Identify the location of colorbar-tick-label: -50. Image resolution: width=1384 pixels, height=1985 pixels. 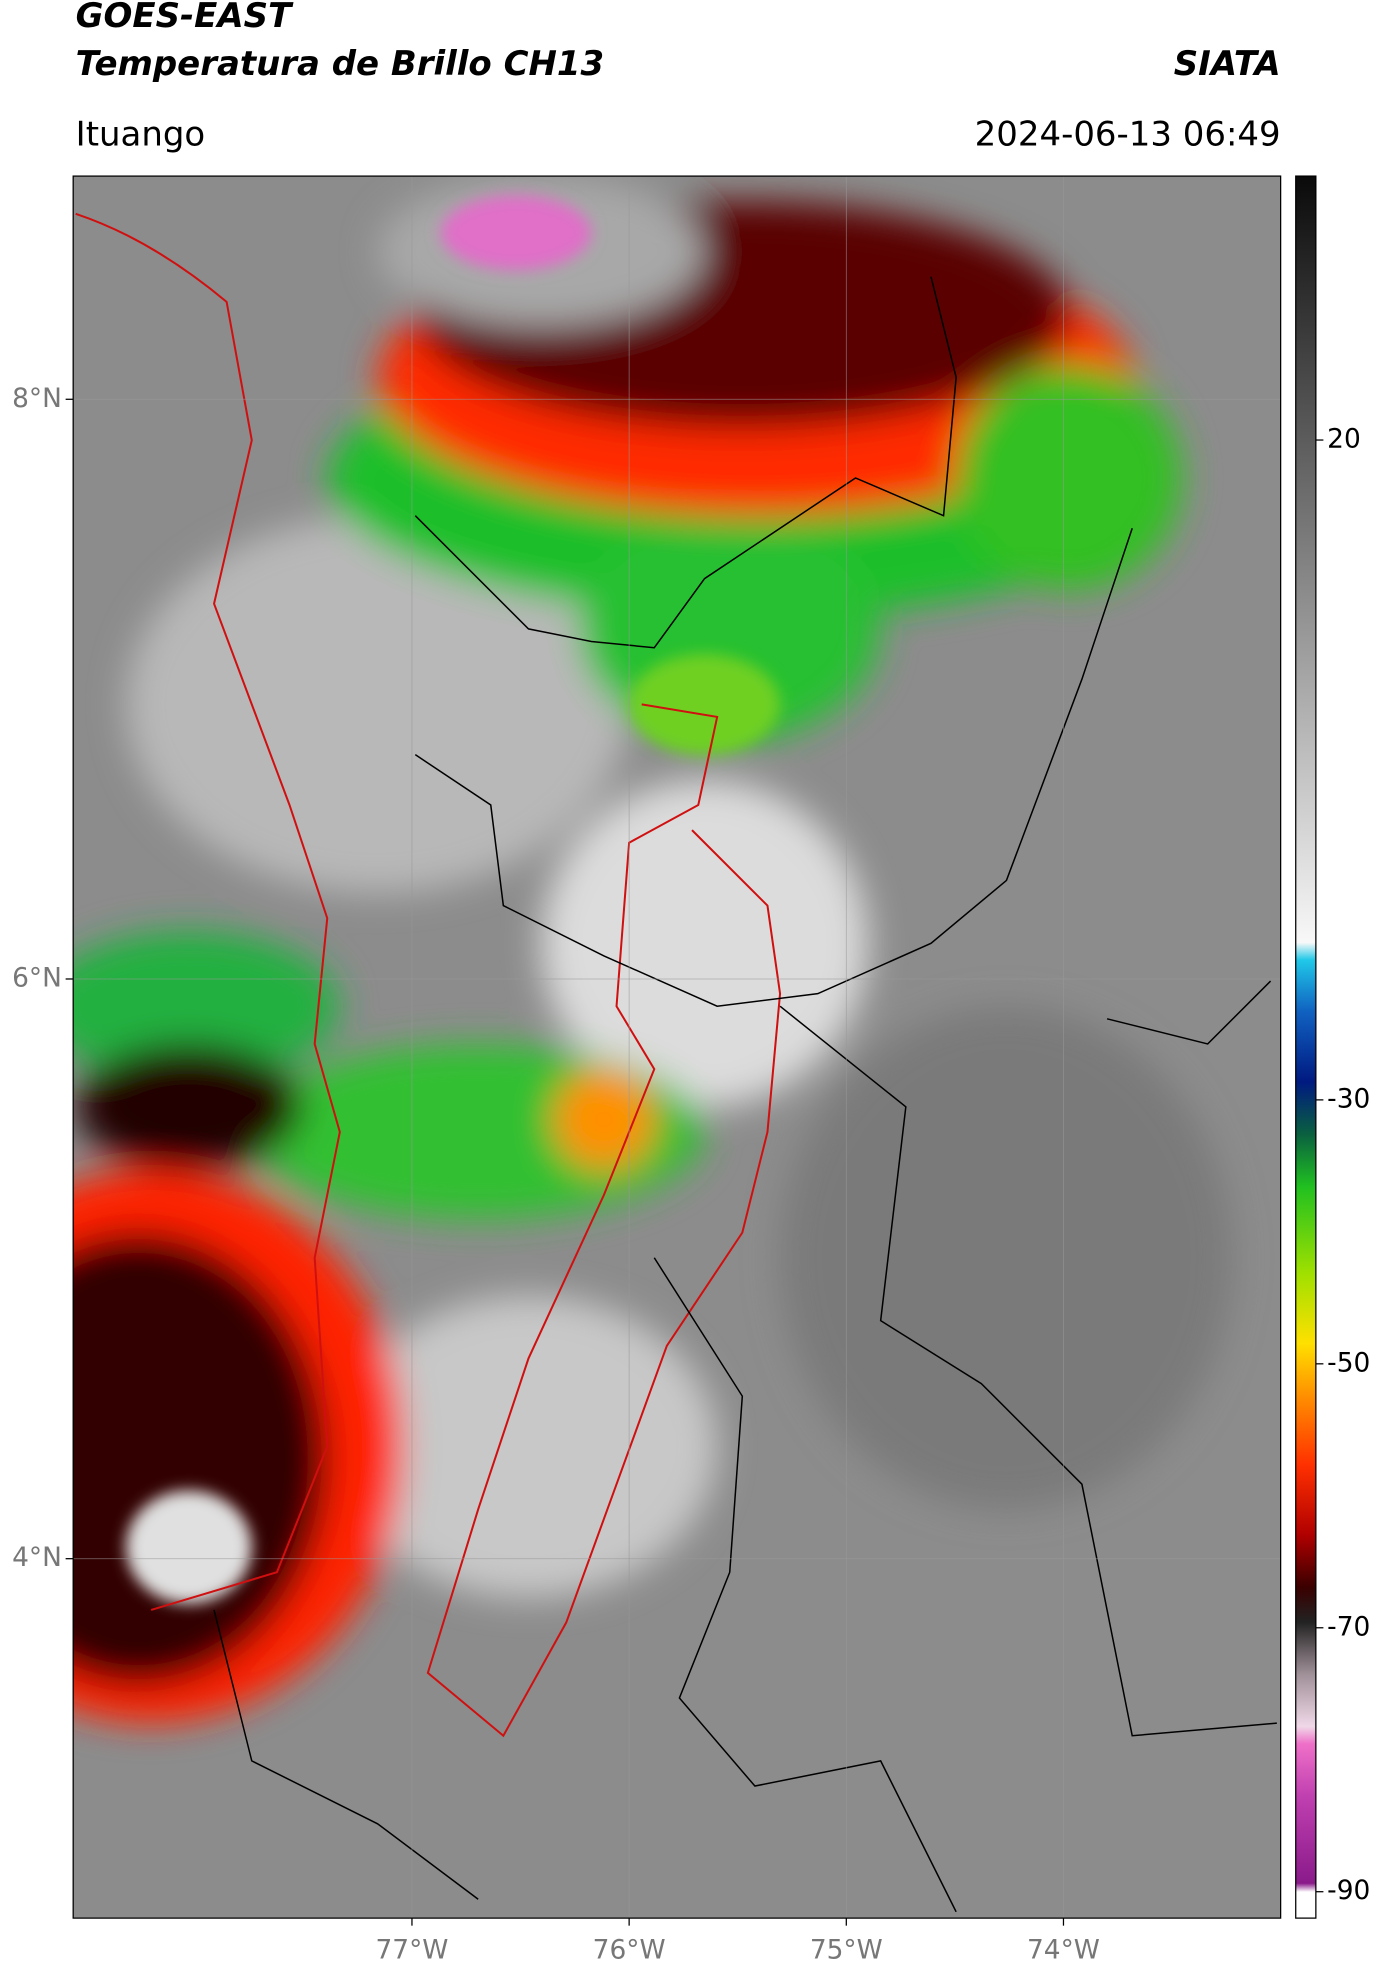
(1348, 1362).